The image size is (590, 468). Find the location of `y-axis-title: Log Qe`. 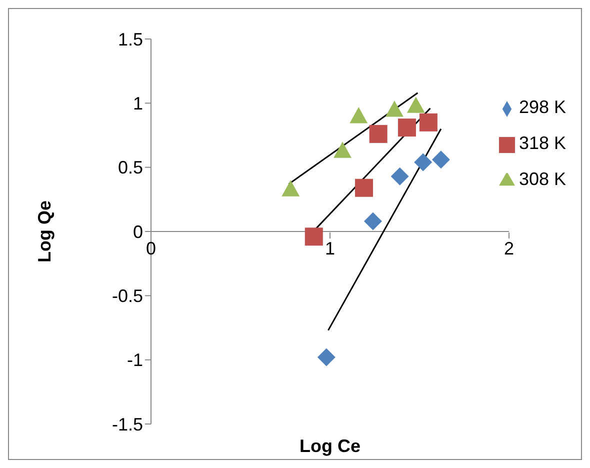

y-axis-title: Log Qe is located at coordinates (44, 231).